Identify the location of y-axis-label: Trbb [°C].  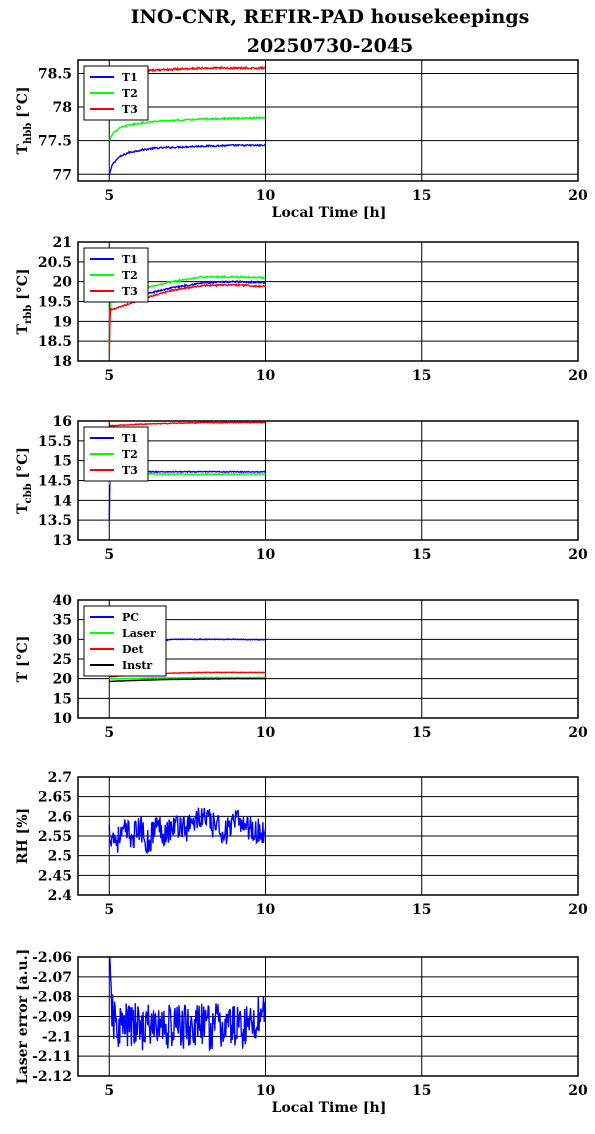
(24, 302).